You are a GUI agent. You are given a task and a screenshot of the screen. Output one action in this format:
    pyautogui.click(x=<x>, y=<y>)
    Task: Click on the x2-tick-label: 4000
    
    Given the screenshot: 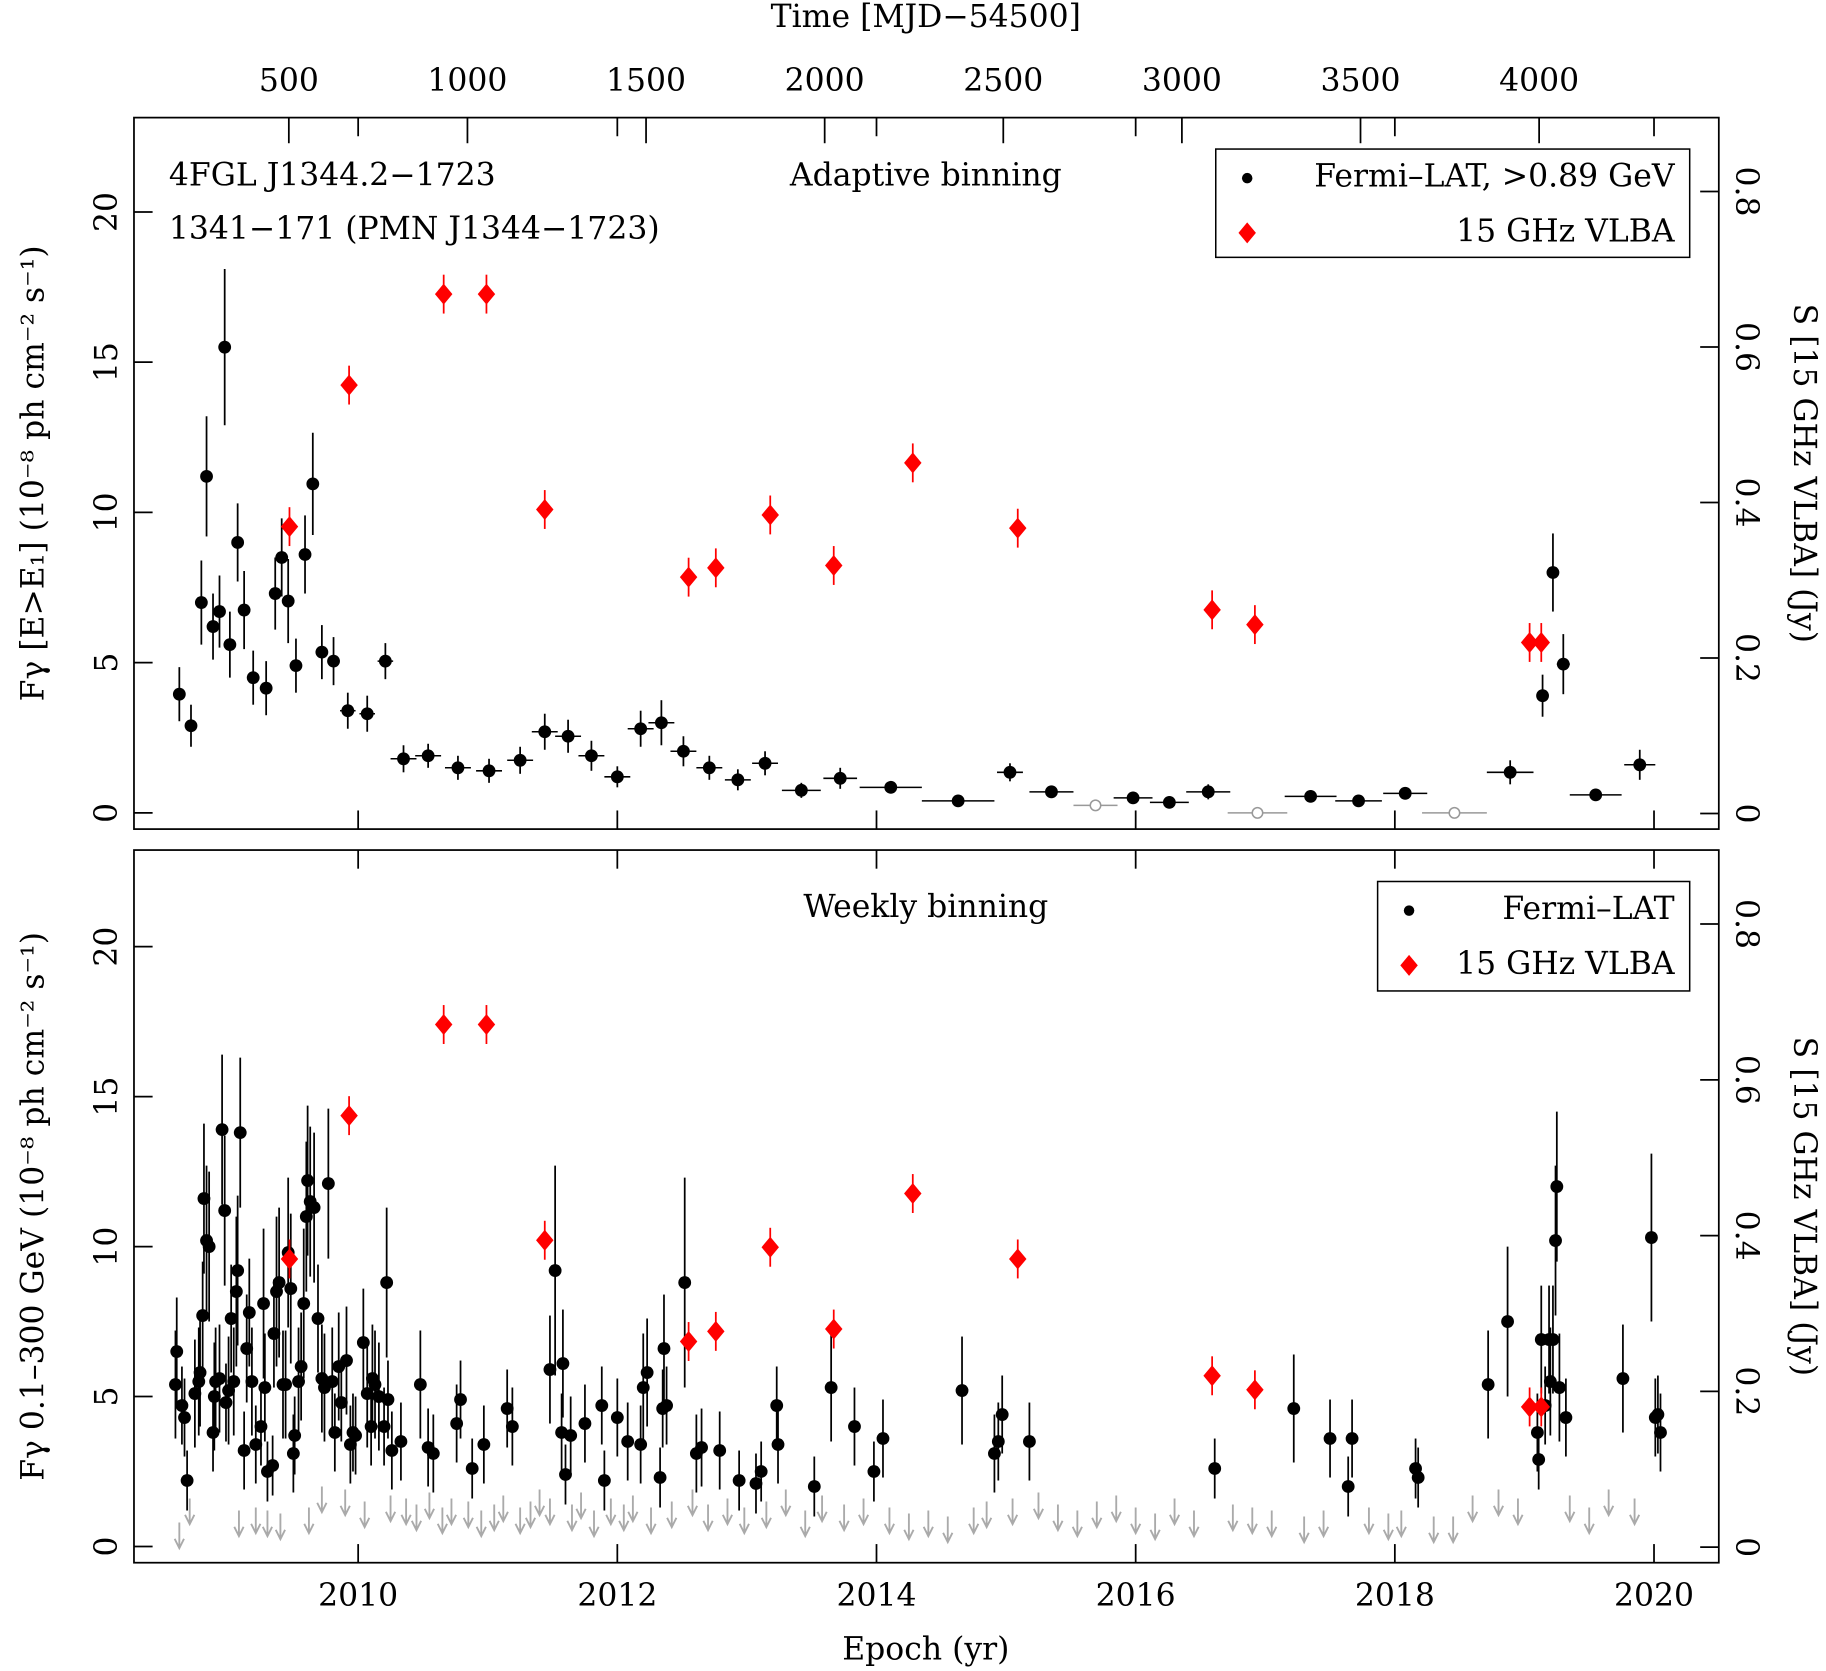 What is the action you would take?
    pyautogui.click(x=1539, y=81)
    